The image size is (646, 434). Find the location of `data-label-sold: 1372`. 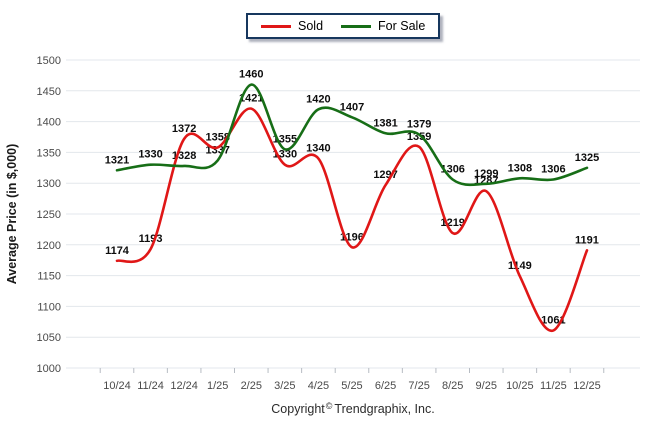

data-label-sold: 1372 is located at coordinates (184, 129).